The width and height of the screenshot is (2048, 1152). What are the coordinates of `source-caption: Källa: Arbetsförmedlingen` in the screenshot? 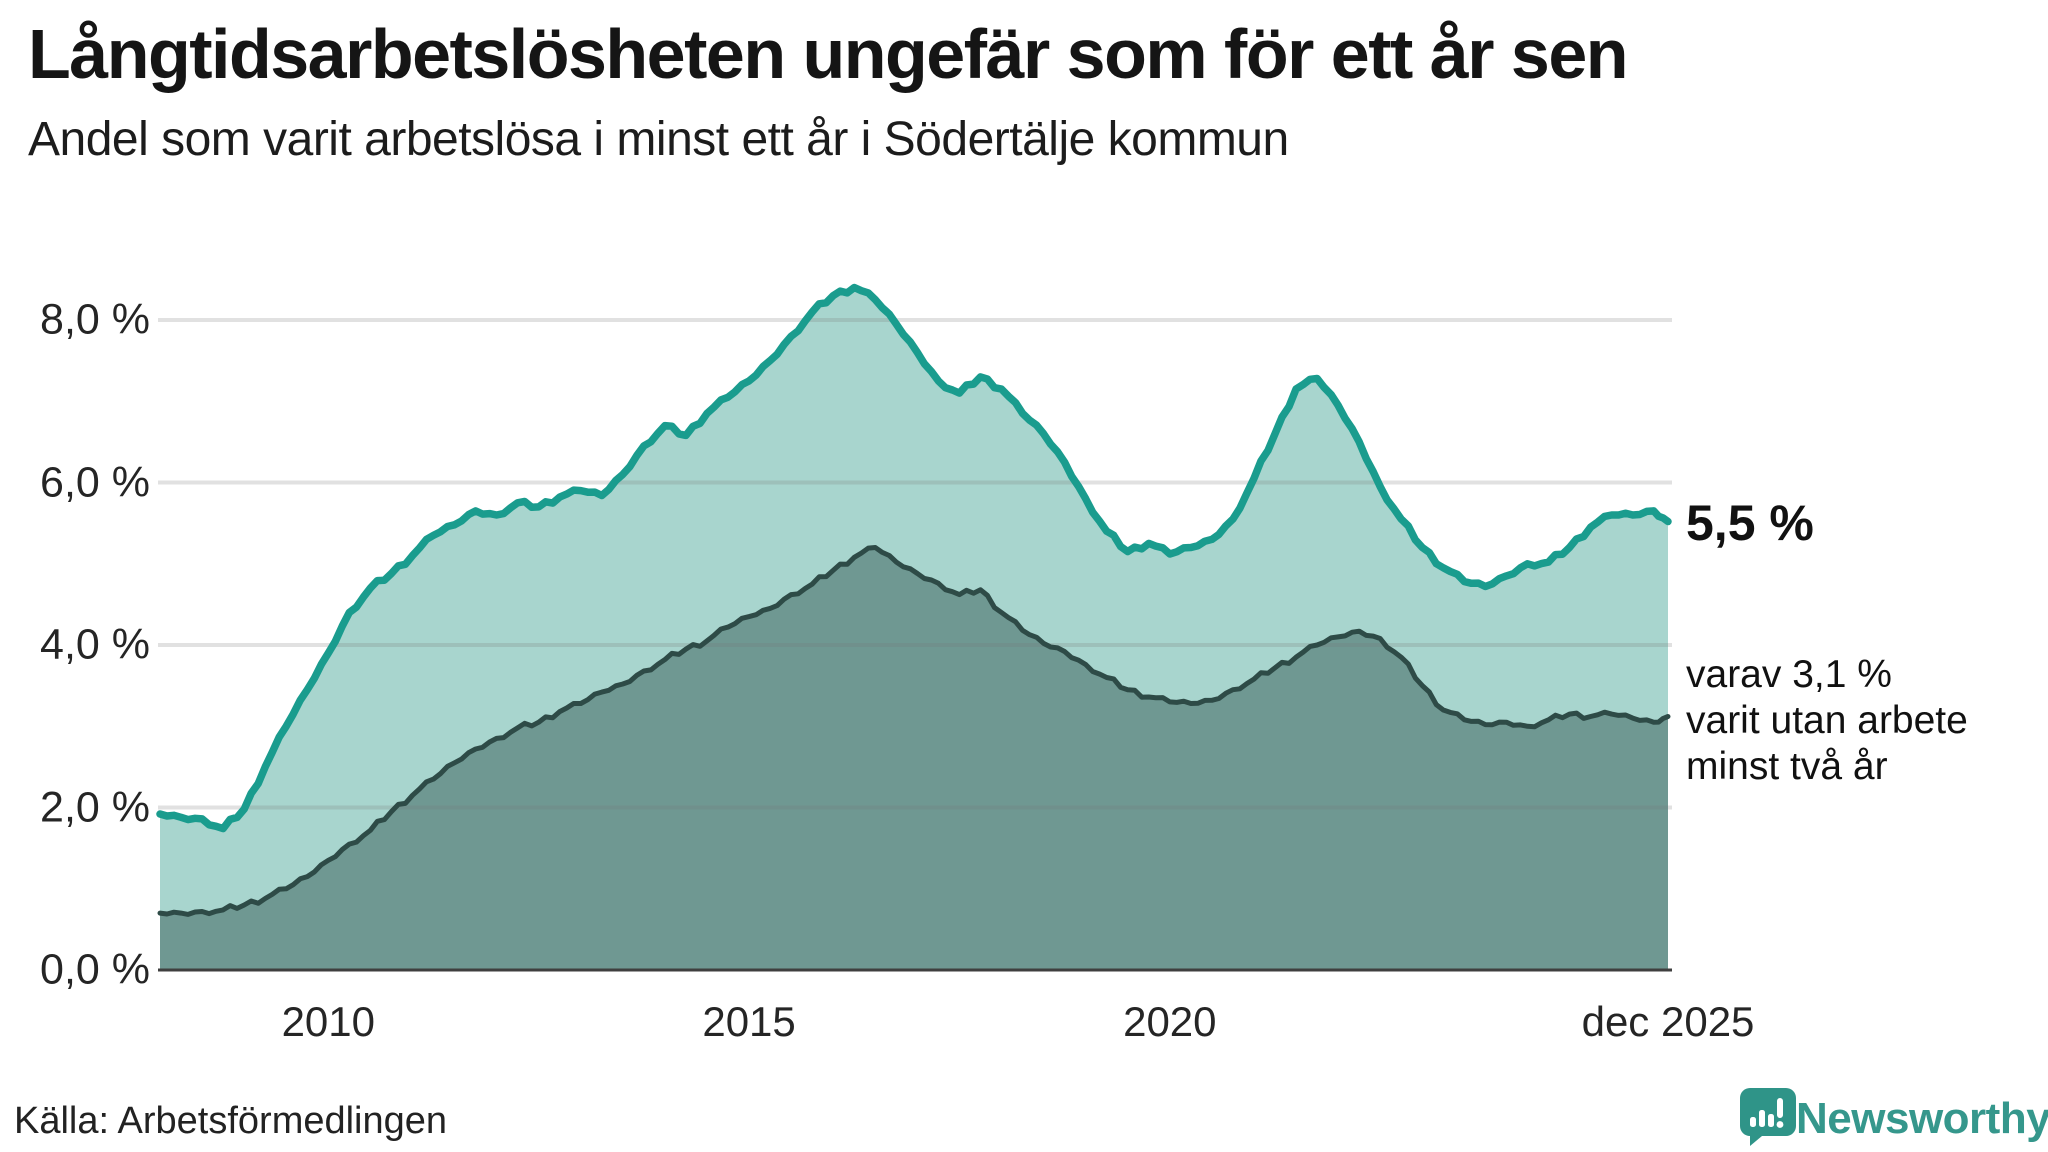 It's located at (231, 1121).